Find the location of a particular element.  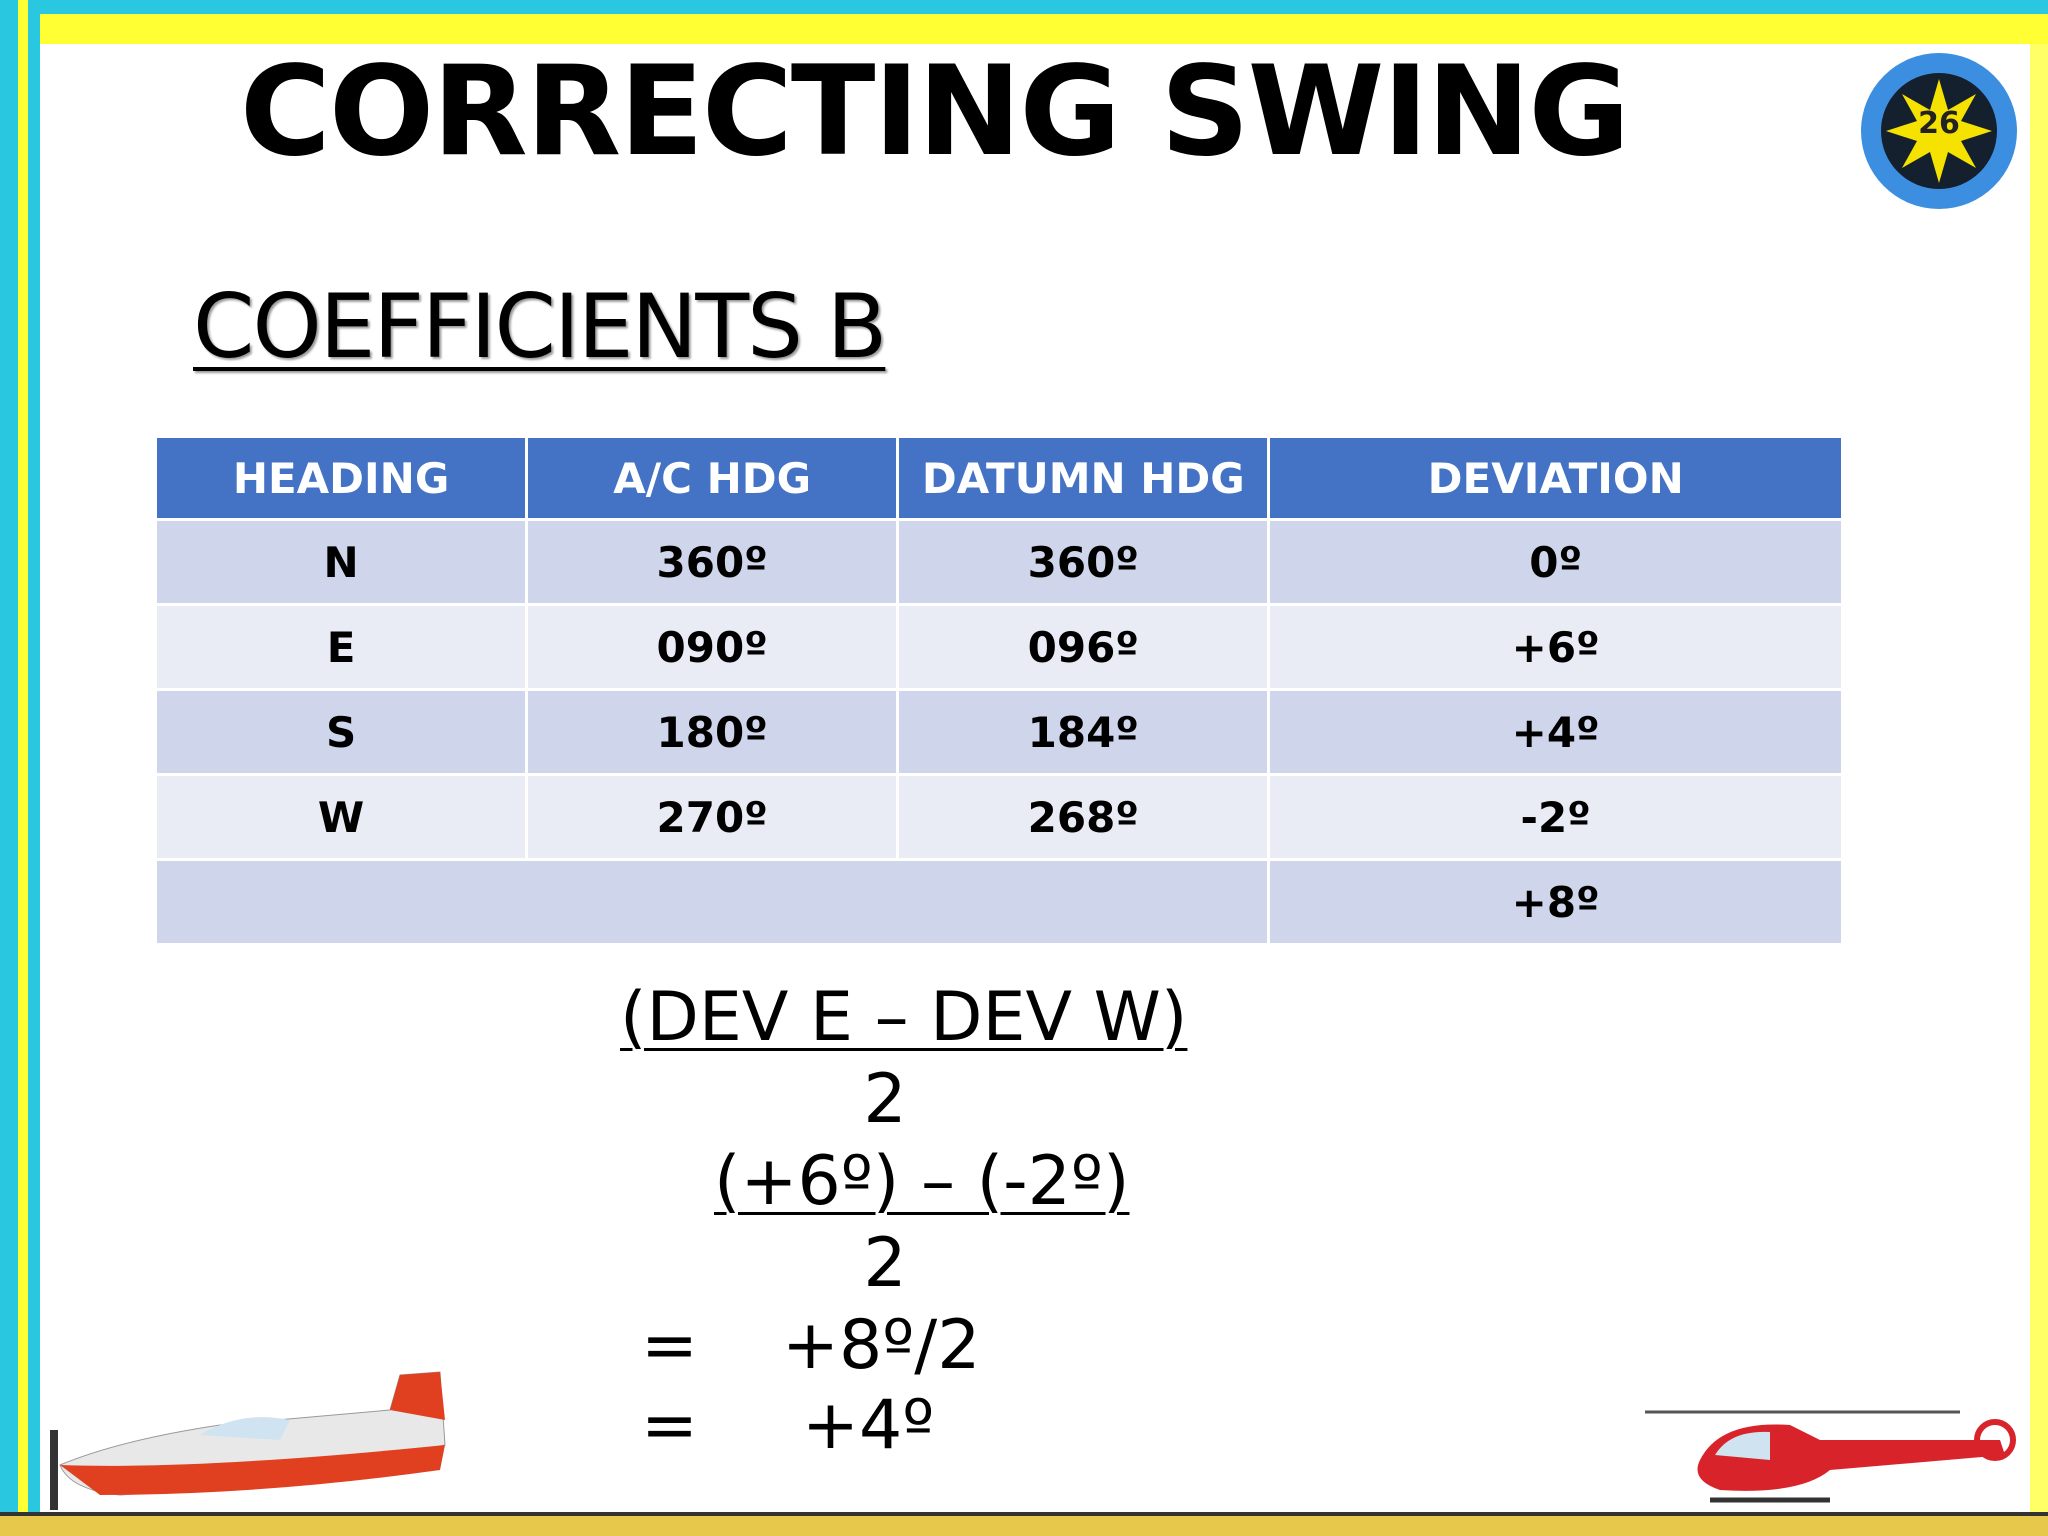

airplane-illustration is located at coordinates (248, 1440).